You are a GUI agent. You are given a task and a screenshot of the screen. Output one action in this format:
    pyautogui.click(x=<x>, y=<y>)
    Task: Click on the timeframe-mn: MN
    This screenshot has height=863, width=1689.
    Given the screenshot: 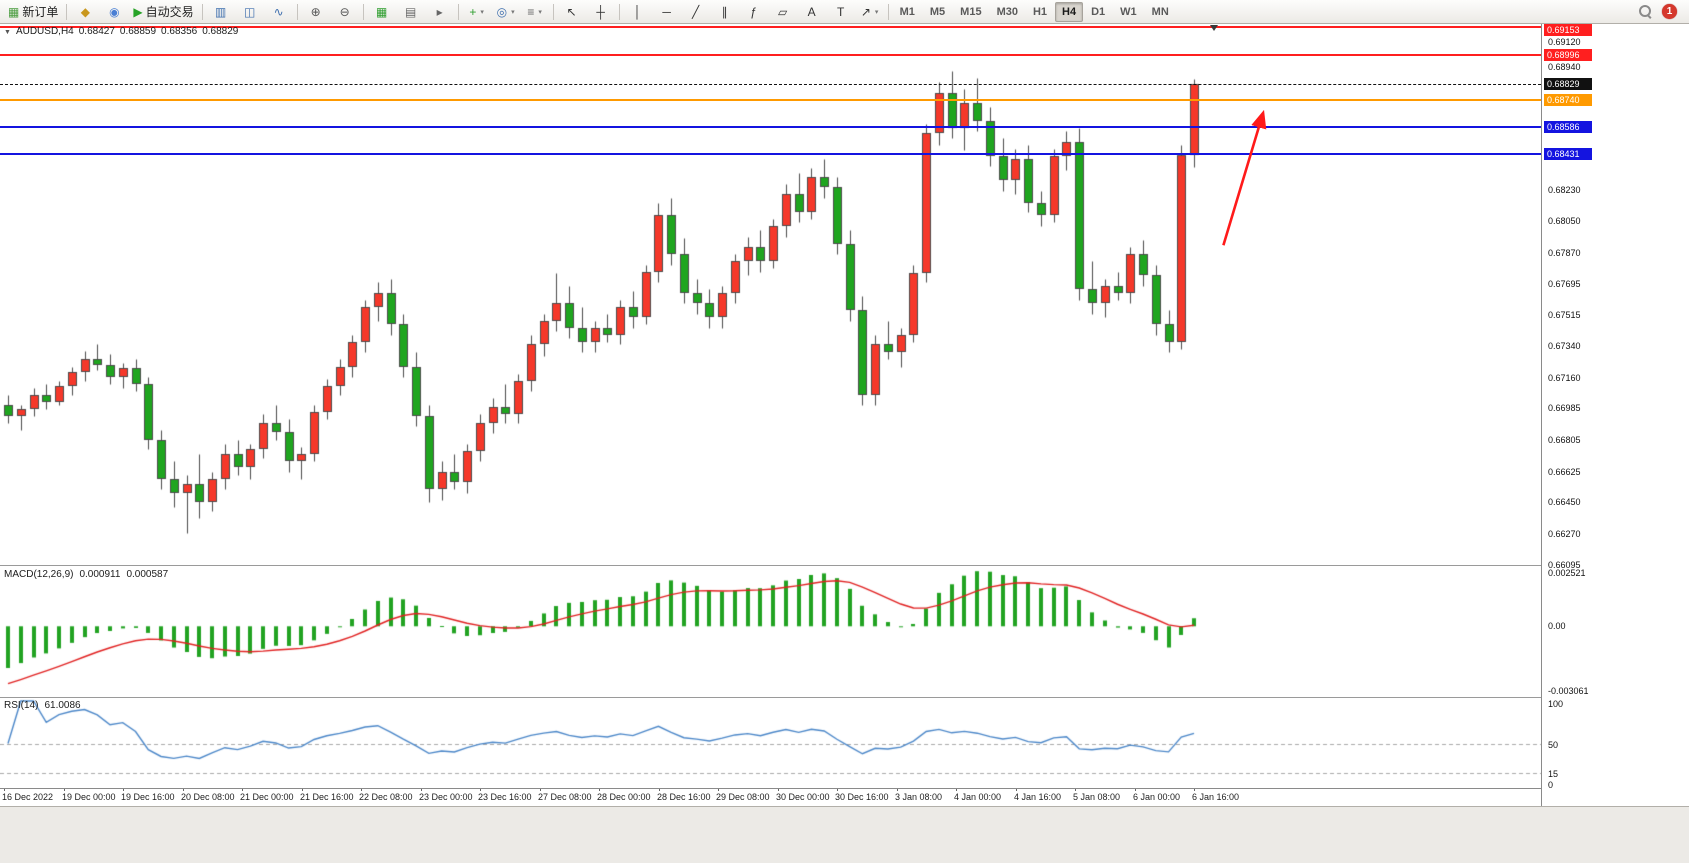 What is the action you would take?
    pyautogui.click(x=1160, y=11)
    